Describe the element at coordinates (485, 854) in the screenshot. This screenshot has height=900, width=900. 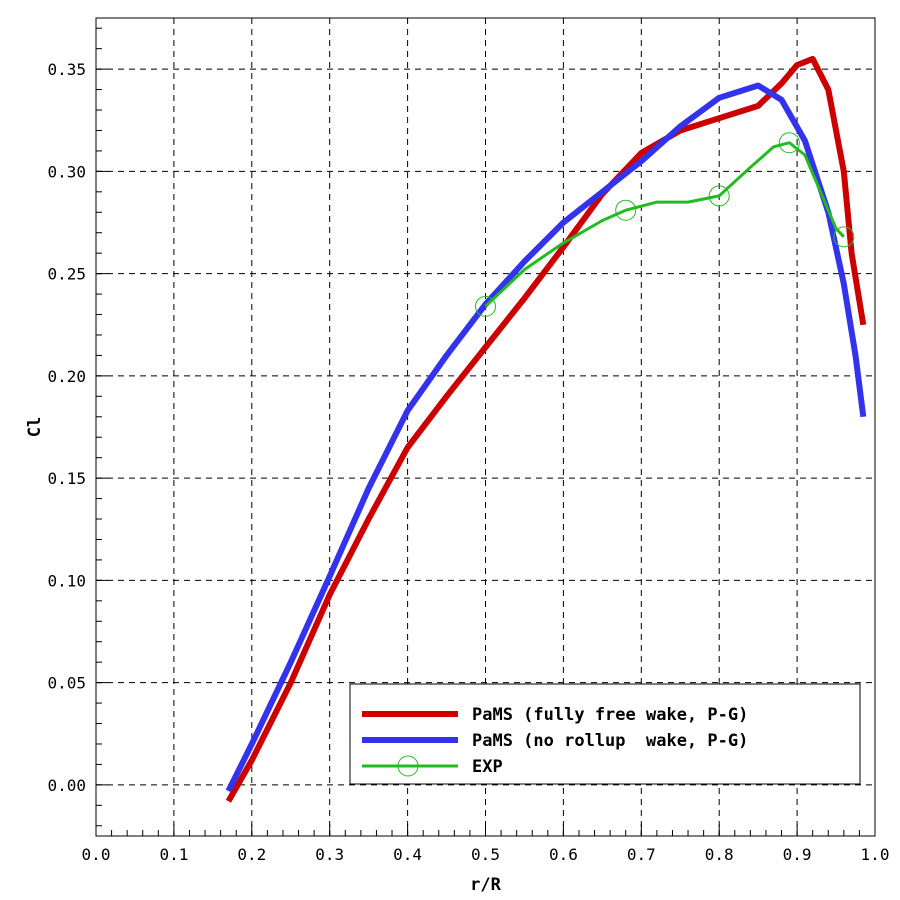
I see `x-tick-label: 0.5` at that location.